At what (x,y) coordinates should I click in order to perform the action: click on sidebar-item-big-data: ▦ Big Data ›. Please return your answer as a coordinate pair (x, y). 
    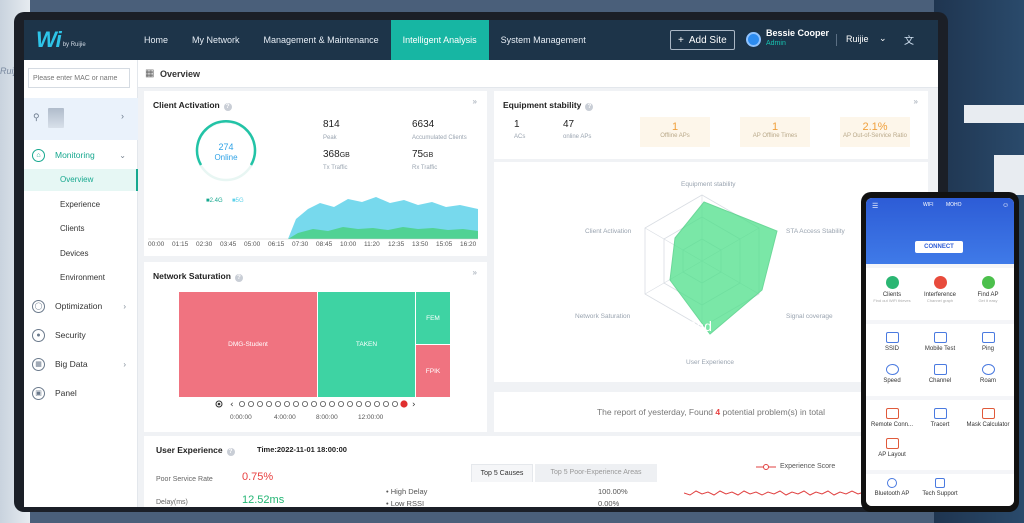
    Looking at the image, I should click on (81, 364).